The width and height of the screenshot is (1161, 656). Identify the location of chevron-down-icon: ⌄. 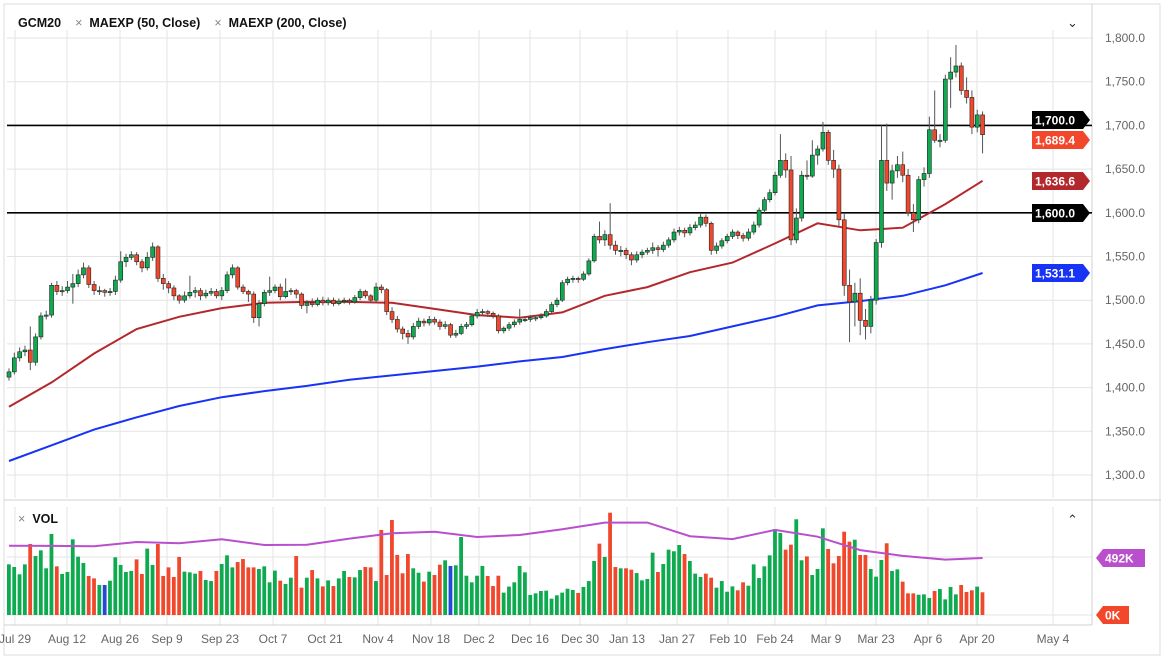
(1072, 22).